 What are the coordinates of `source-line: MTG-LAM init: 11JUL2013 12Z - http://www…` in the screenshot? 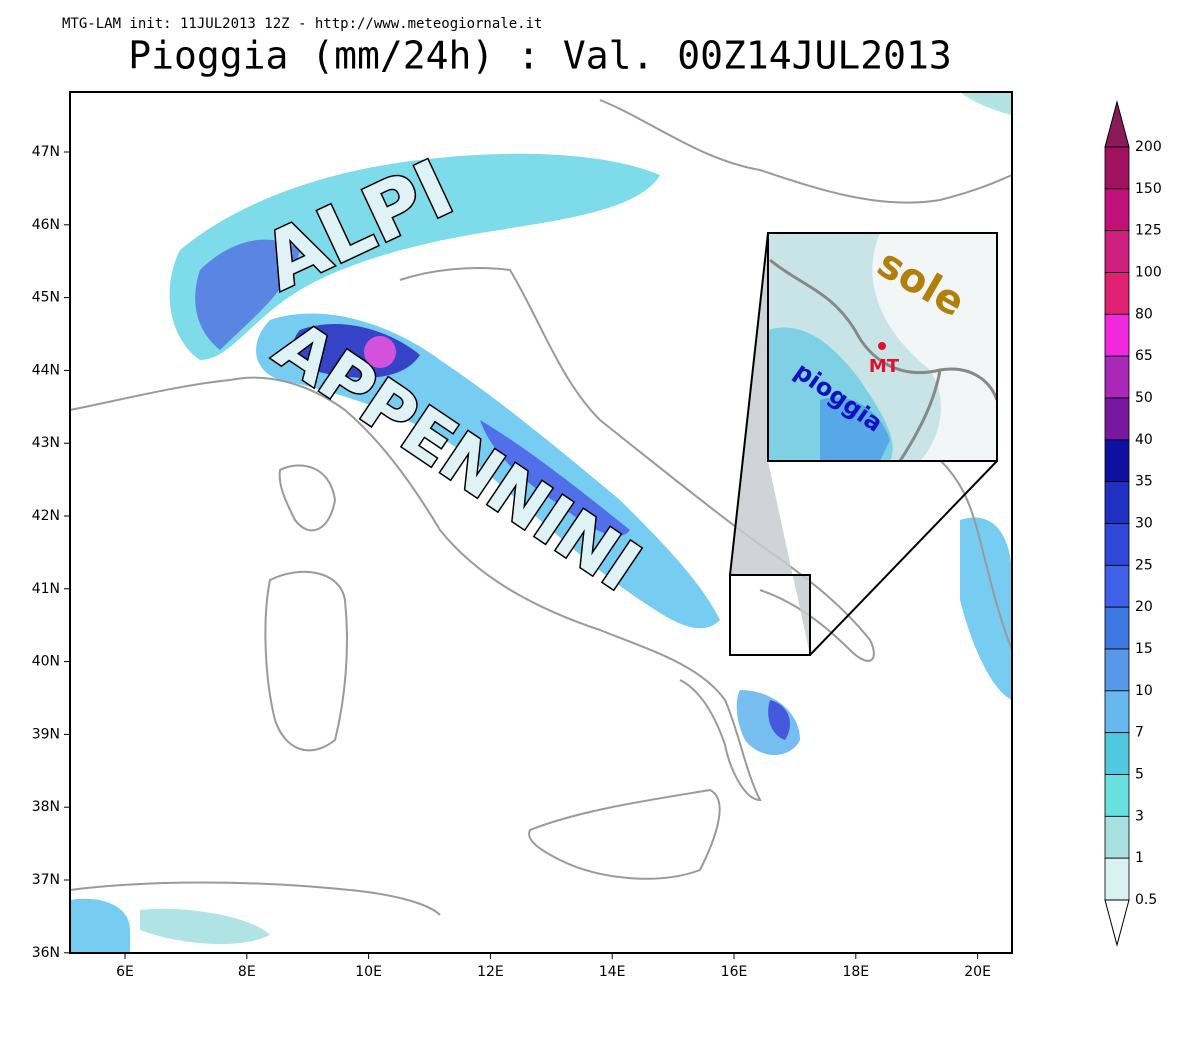 It's located at (302, 24).